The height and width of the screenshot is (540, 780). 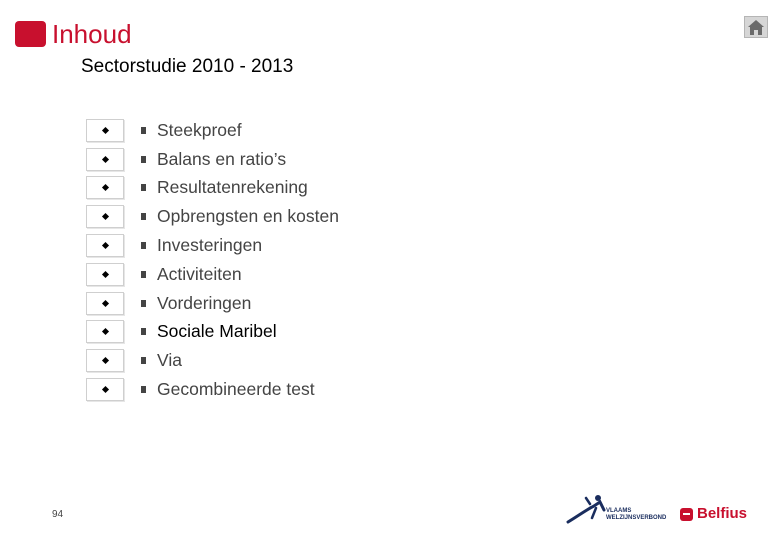 I want to click on belfius-logo-text: Belfius, so click(x=722, y=513).